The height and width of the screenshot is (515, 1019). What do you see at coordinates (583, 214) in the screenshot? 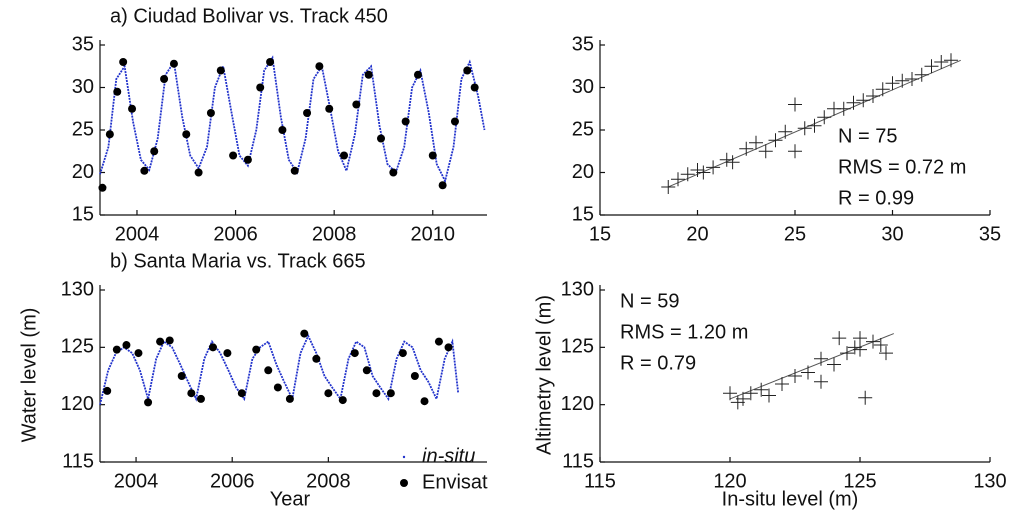
I see `y-tick-label: 15` at bounding box center [583, 214].